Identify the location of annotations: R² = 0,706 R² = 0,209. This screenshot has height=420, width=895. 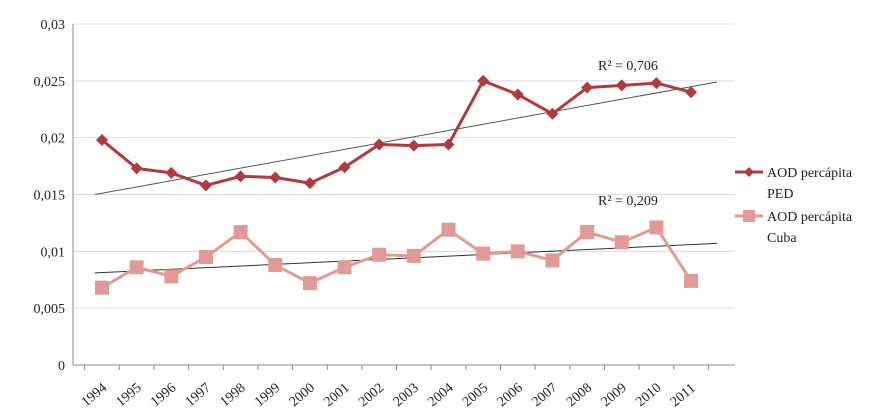
(628, 134).